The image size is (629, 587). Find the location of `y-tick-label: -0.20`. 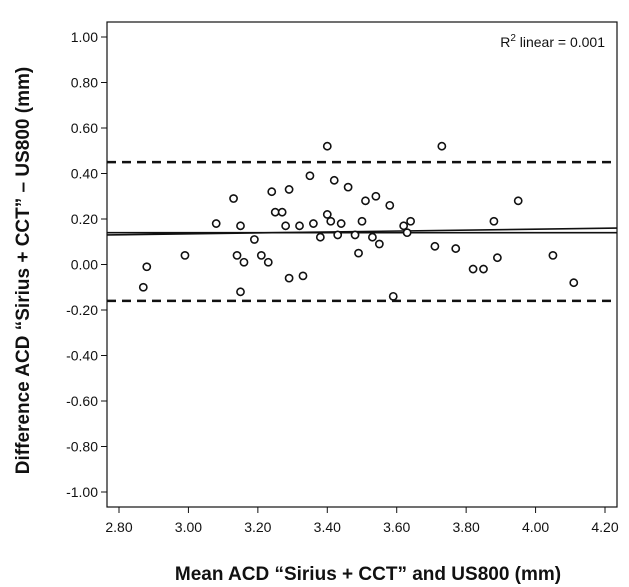

y-tick-label: -0.20 is located at coordinates (82, 310).